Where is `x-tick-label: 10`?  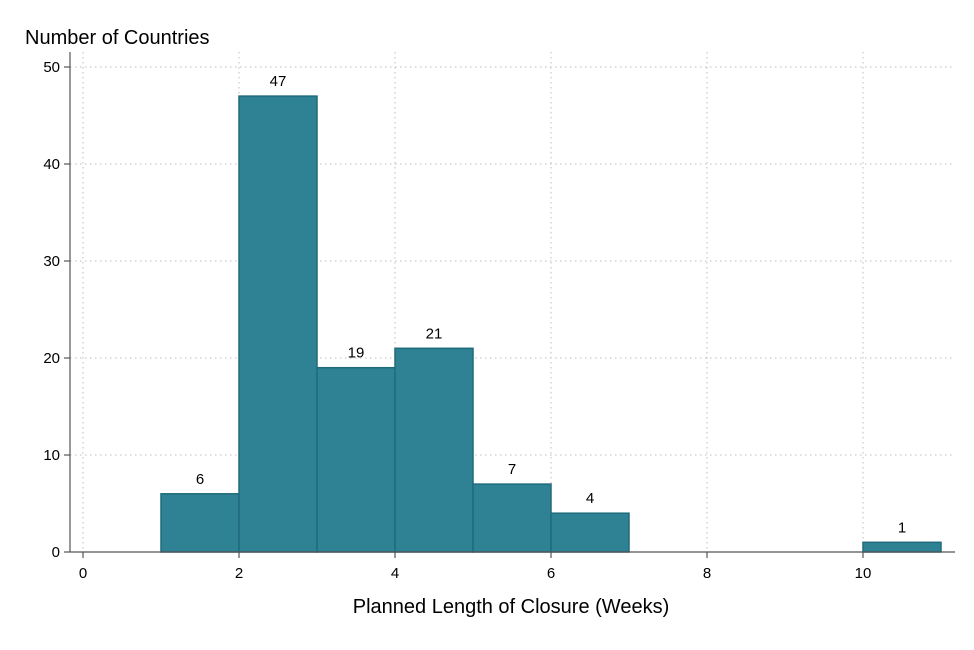 x-tick-label: 10 is located at coordinates (863, 573).